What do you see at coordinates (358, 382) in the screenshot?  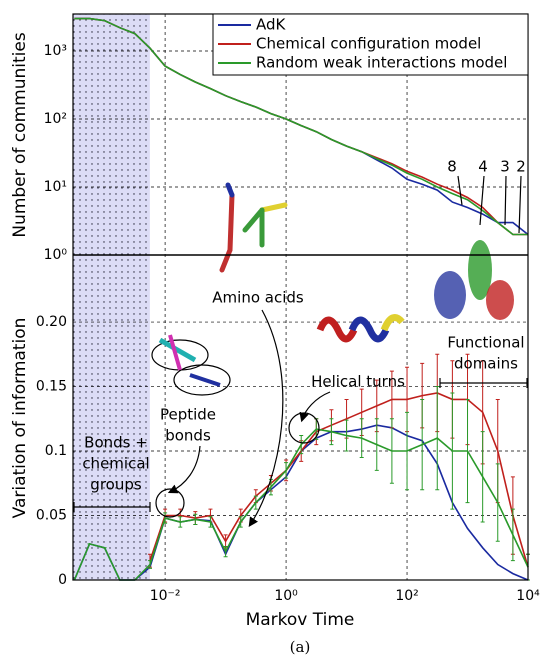 I see `annotation: Helical turns` at bounding box center [358, 382].